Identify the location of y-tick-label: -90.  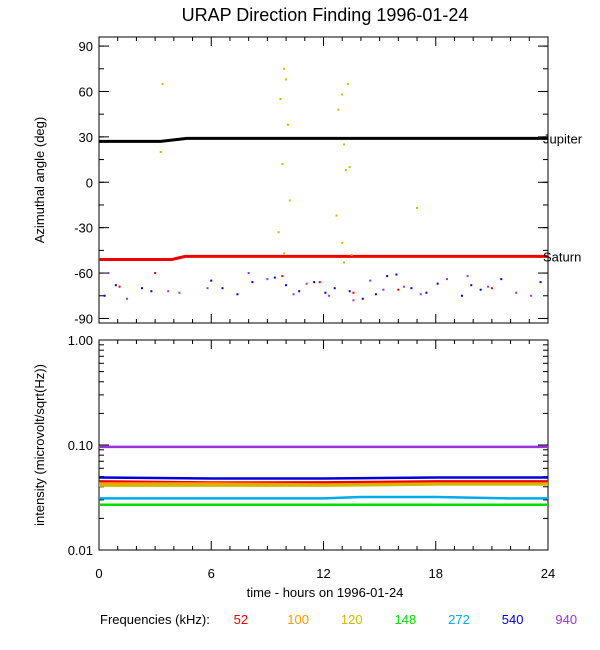
(83, 318).